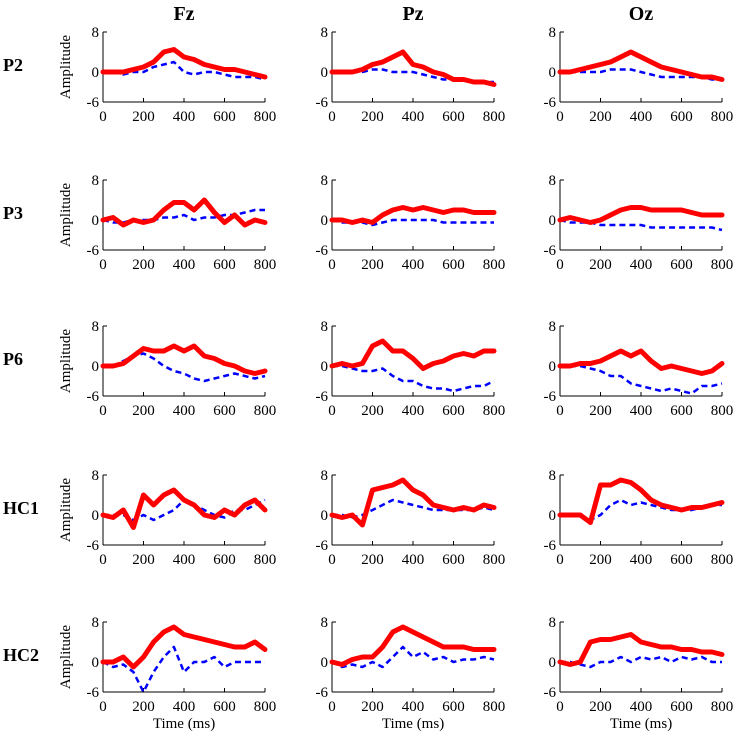 The width and height of the screenshot is (737, 739). What do you see at coordinates (494, 707) in the screenshot?
I see `x-tick-label-hc2-pz: 800` at bounding box center [494, 707].